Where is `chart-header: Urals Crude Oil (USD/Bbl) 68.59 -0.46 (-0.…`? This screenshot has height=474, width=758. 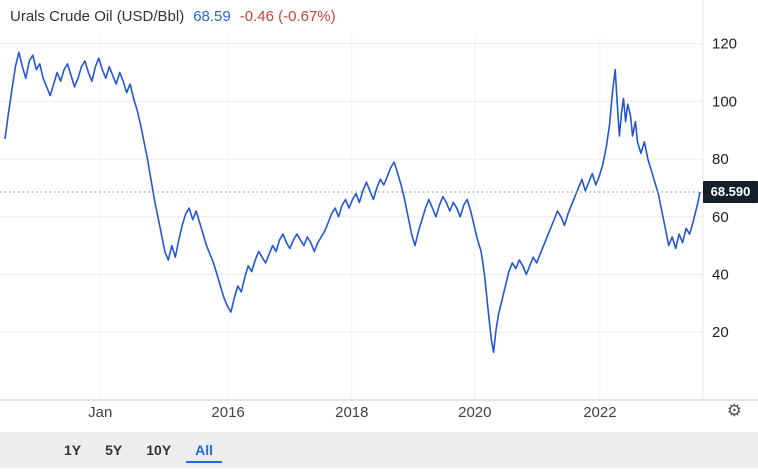 chart-header: Urals Crude Oil (USD/Bbl) 68.59 -0.46 (-0.… is located at coordinates (173, 16).